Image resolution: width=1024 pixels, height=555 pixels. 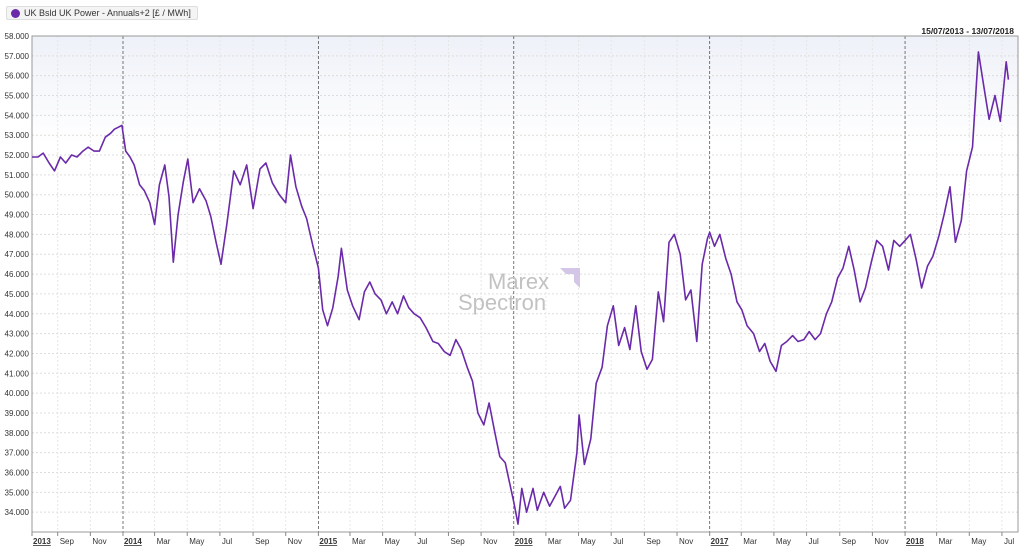 I want to click on y-tick-label: 46.000, so click(x=17, y=274).